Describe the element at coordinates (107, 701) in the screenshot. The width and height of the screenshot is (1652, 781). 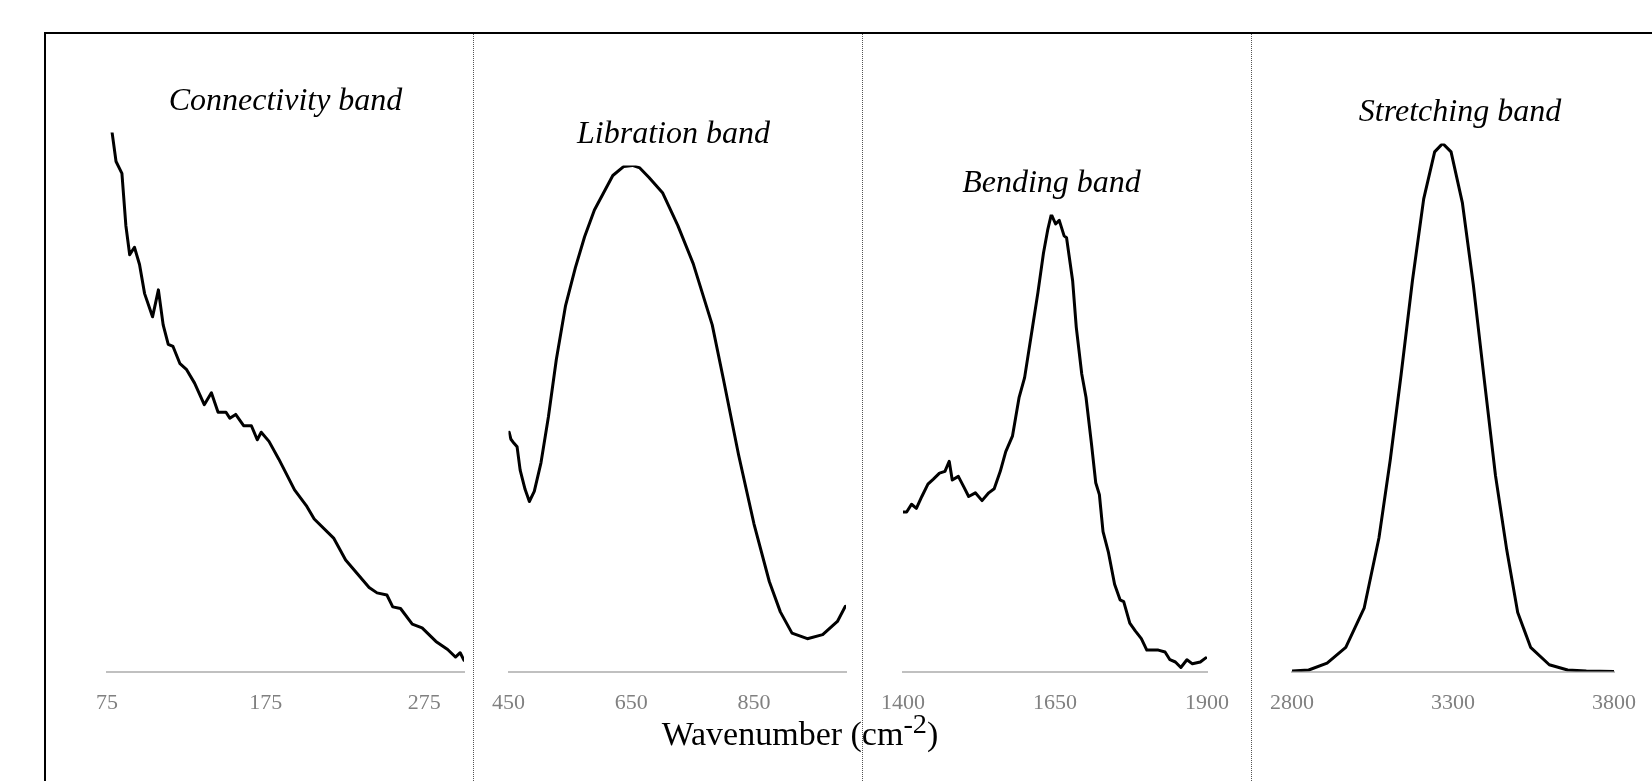
I see `x-tick-label: 75` at that location.